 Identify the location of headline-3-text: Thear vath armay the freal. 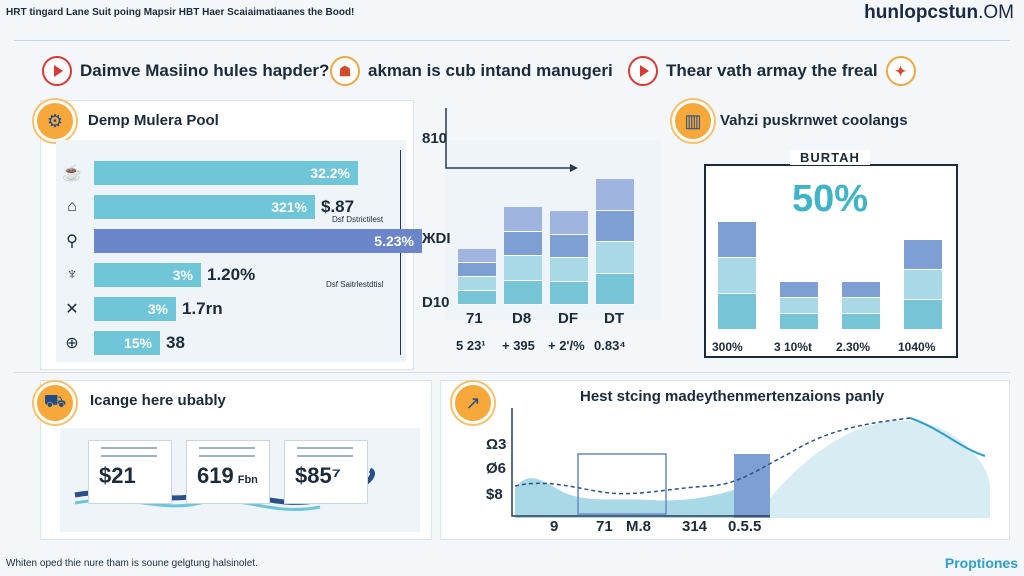
(772, 70).